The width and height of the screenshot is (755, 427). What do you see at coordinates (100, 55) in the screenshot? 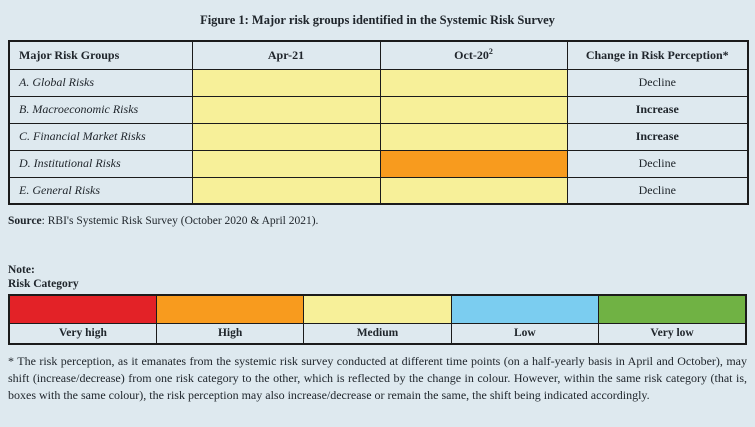
I see `column-header-major-risk-groups: Major Risk Groups` at bounding box center [100, 55].